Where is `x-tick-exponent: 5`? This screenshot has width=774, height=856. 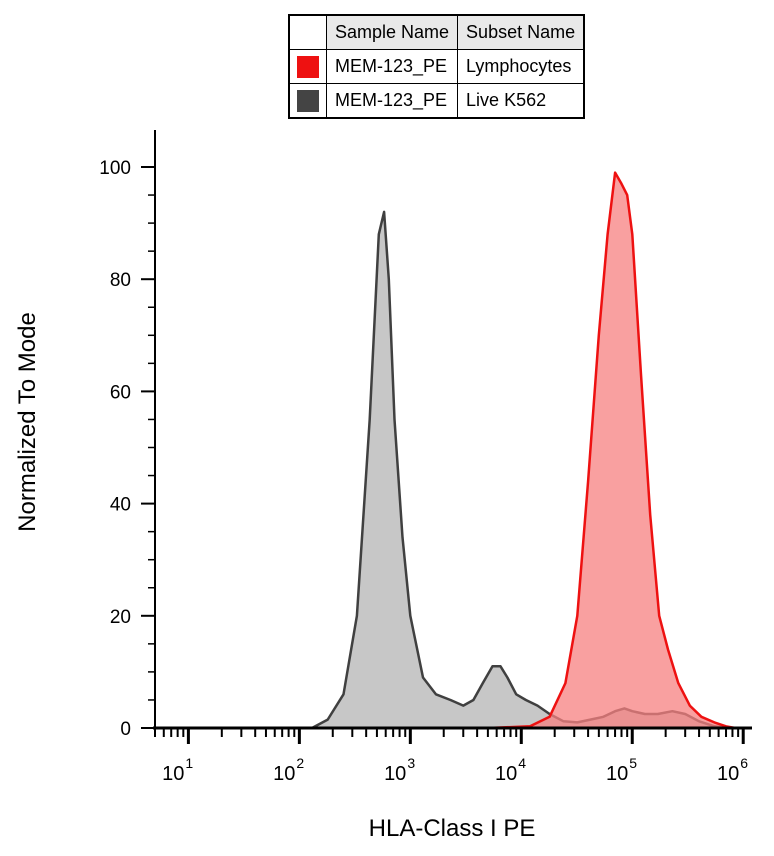
x-tick-exponent: 5 is located at coordinates (633, 763).